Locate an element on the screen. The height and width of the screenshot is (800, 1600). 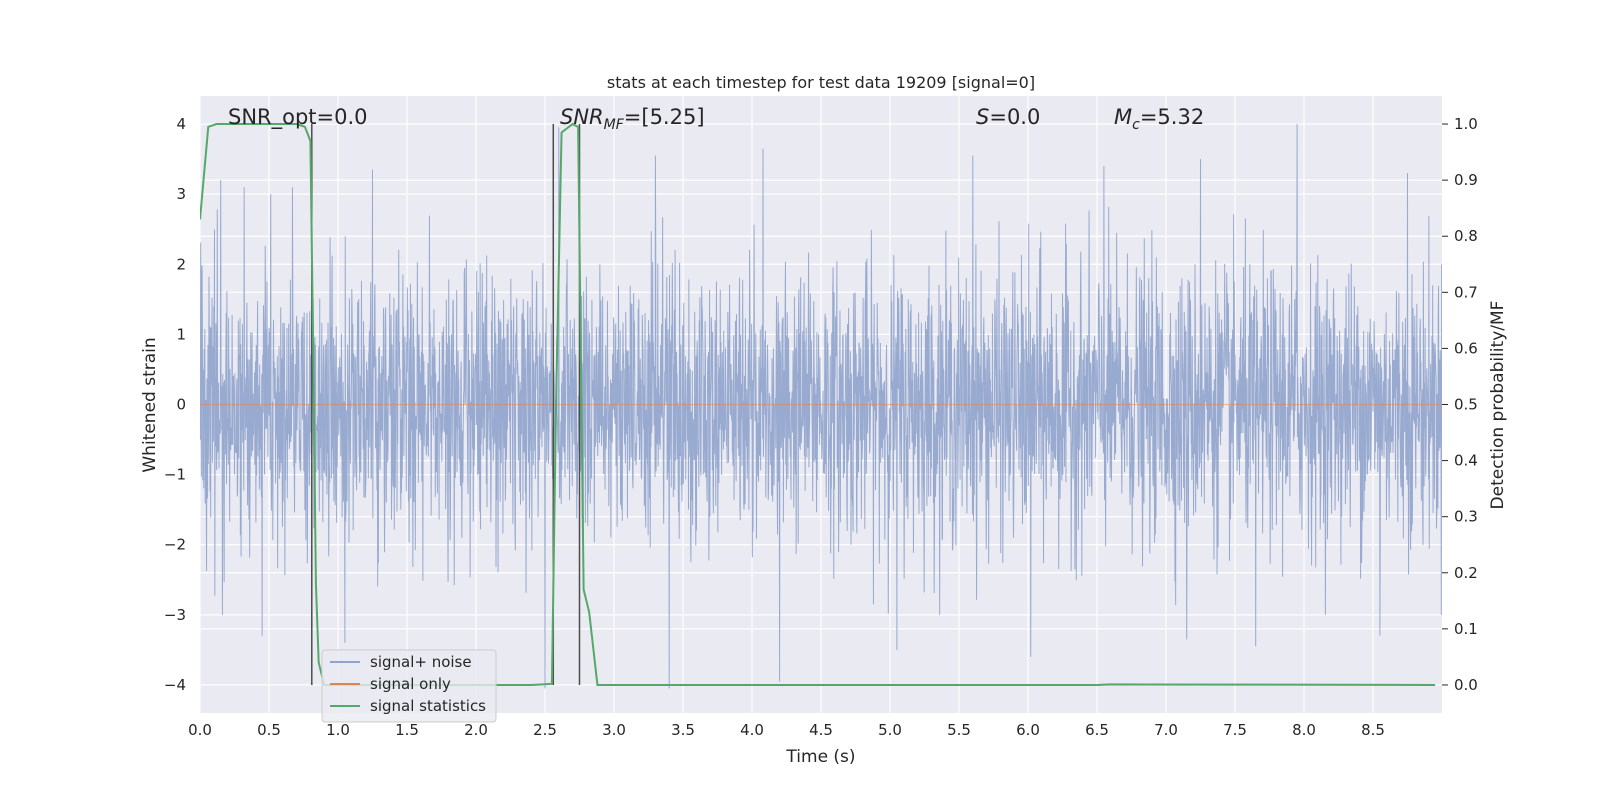
y2-tick-label: 0.4 is located at coordinates (1466, 461).